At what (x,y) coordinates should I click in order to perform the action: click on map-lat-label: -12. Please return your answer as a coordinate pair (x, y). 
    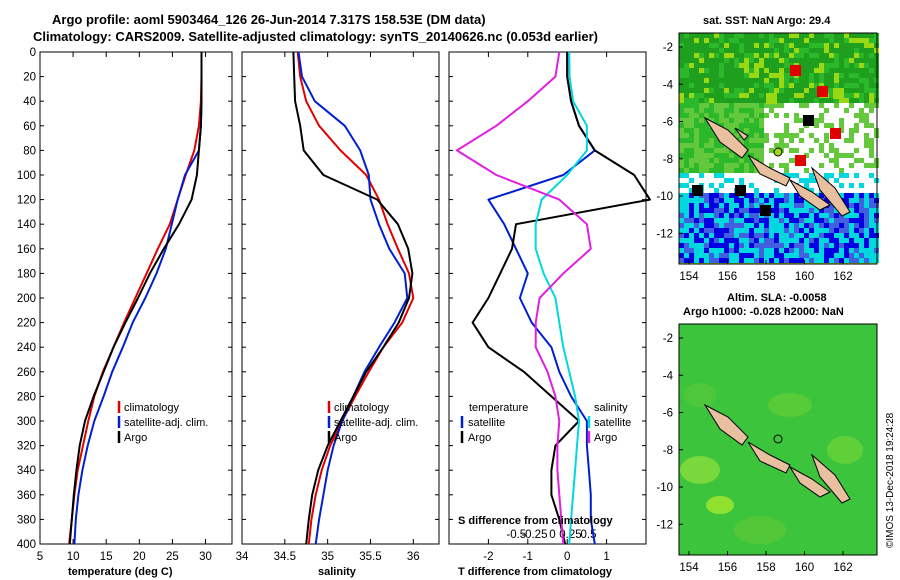
    Looking at the image, I should click on (664, 234).